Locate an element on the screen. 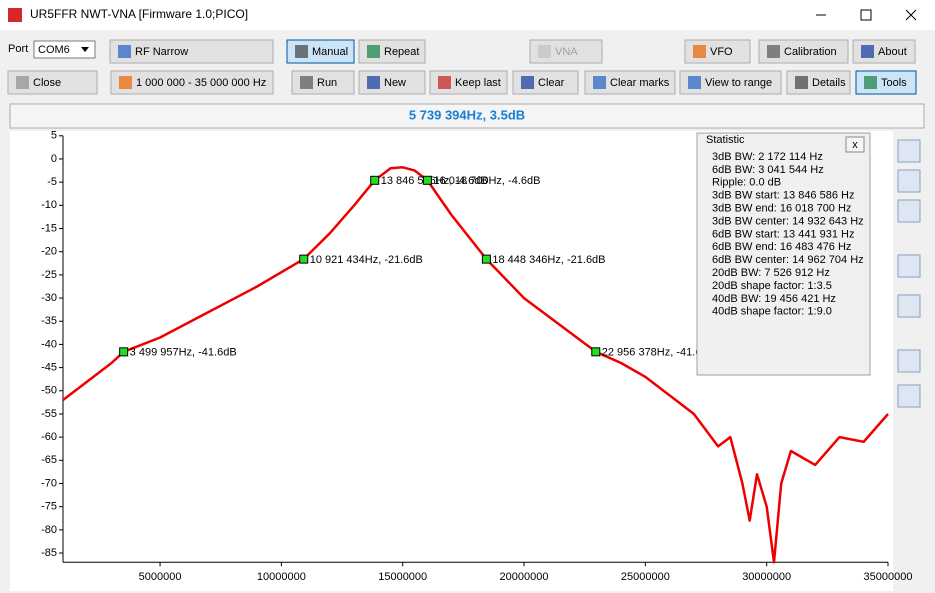 The width and height of the screenshot is (935, 593). button-label: Clear marks is located at coordinates (640, 83).